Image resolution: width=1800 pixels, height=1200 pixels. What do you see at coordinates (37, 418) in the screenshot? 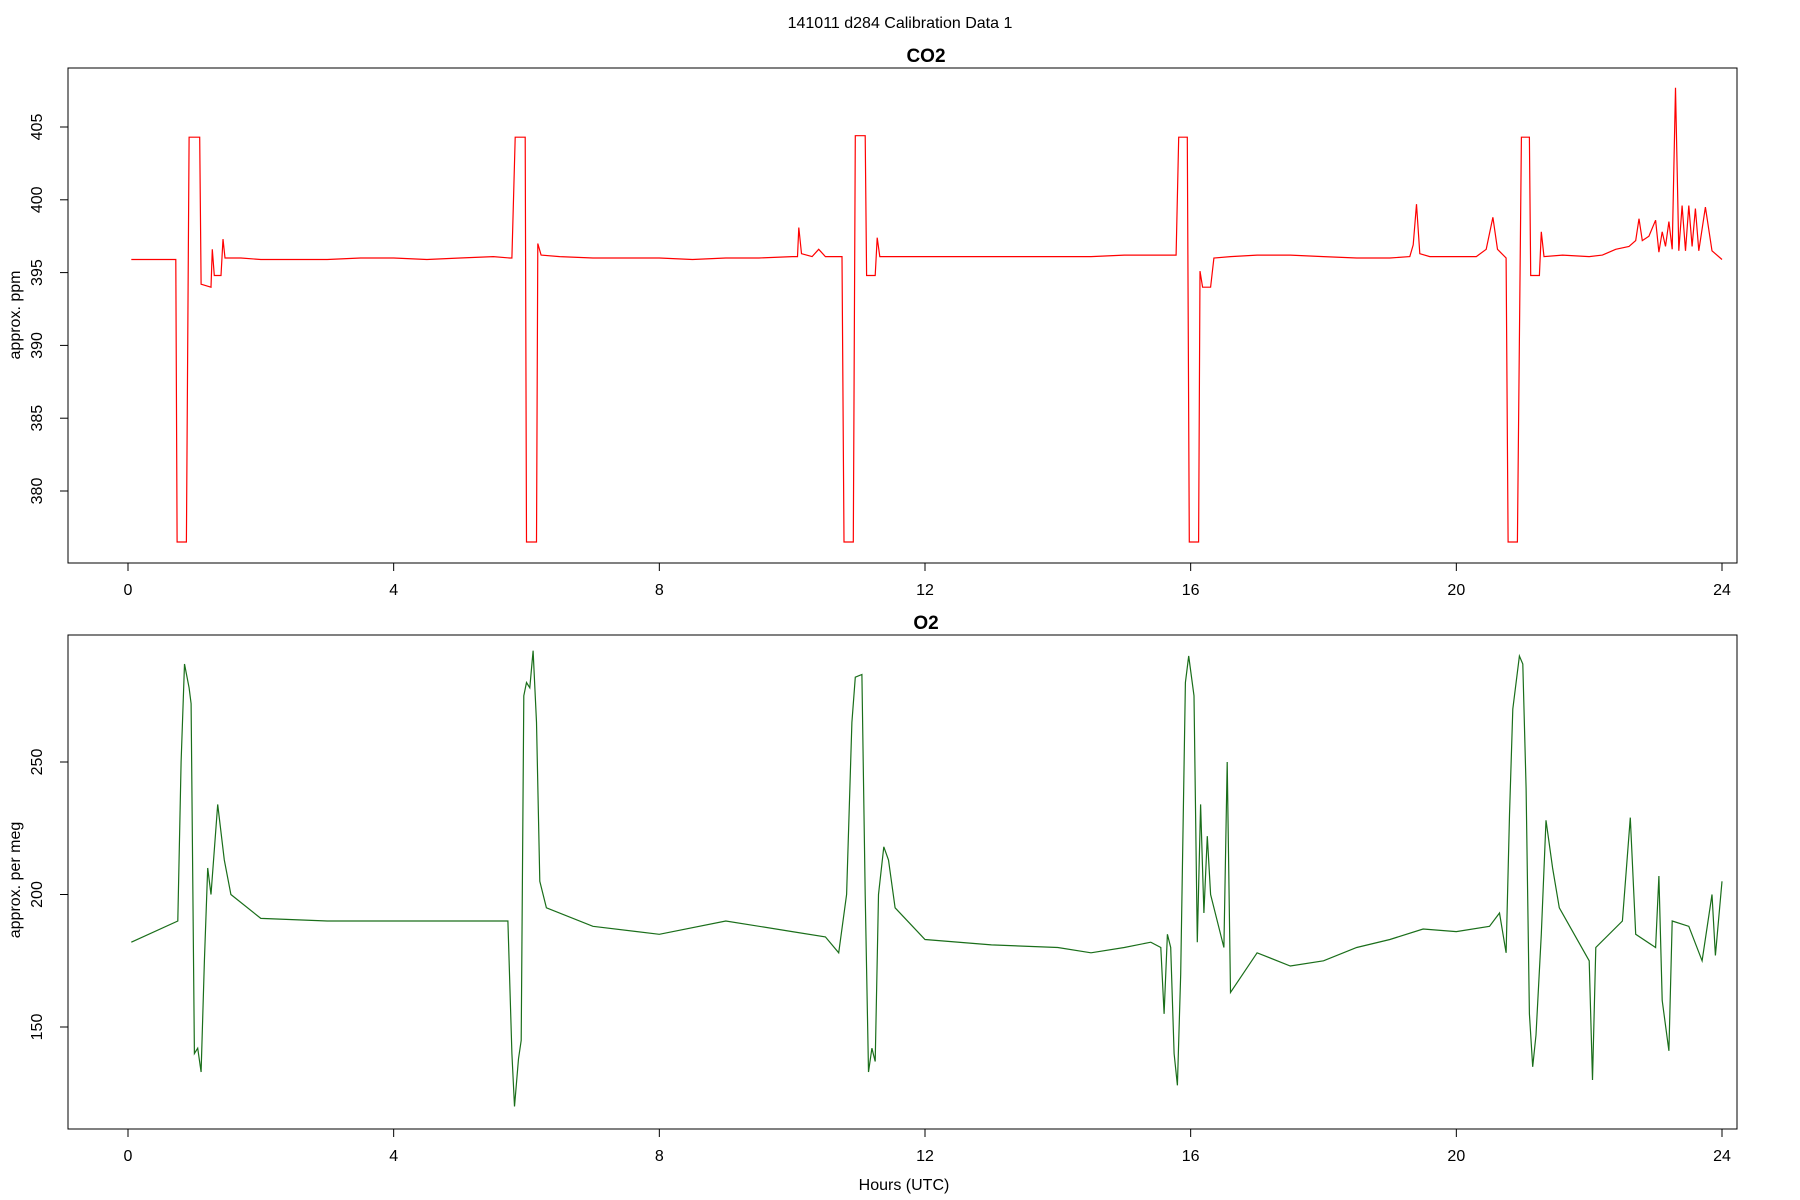
I see `co2-y-tick-label: 385` at bounding box center [37, 418].